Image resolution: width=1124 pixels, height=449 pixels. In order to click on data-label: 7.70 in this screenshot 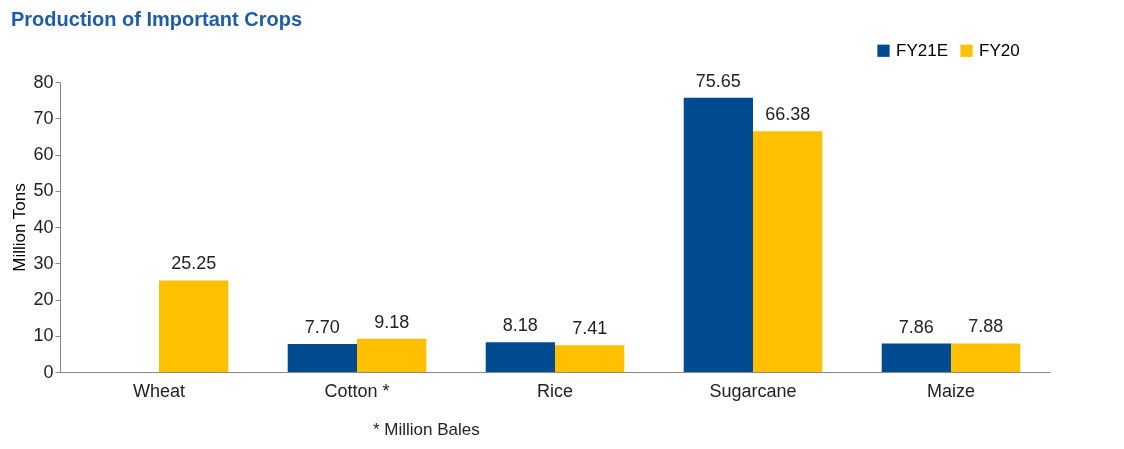, I will do `click(322, 327)`.